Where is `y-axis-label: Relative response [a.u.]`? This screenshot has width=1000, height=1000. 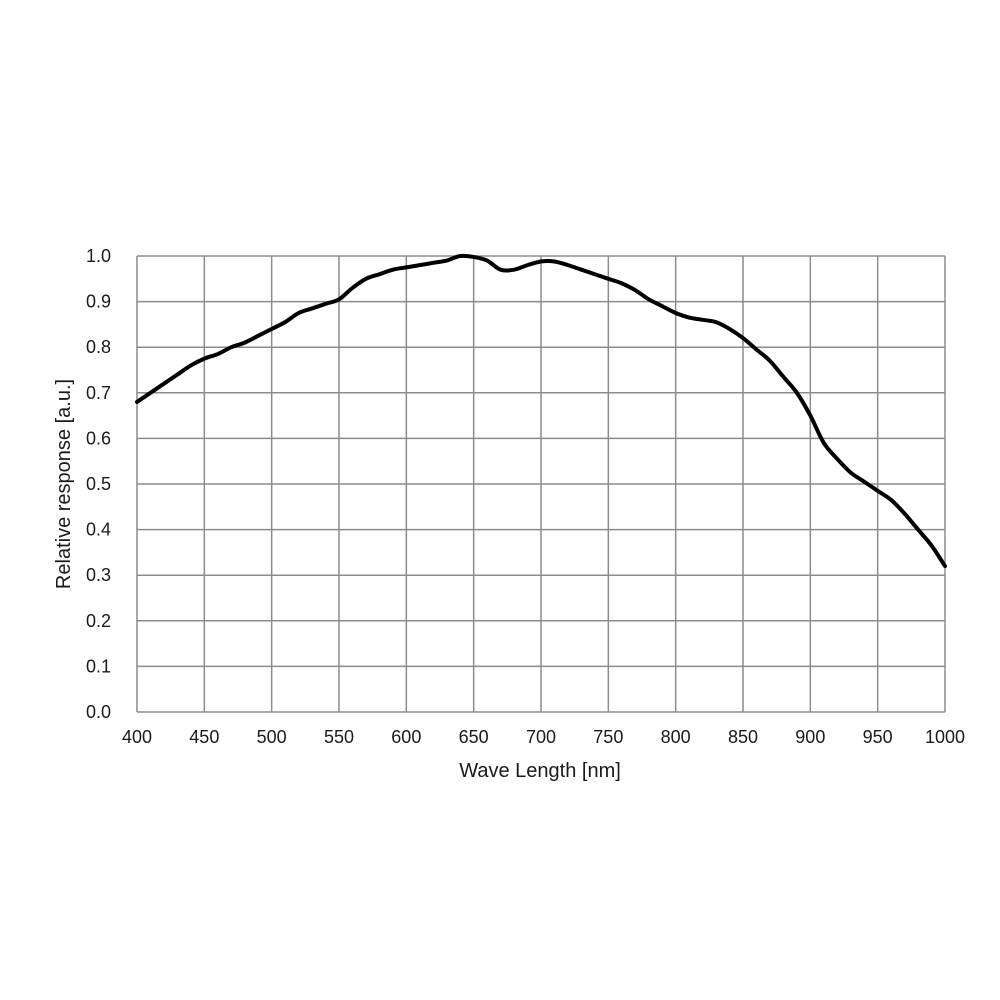 y-axis-label: Relative response [a.u.] is located at coordinates (64, 484).